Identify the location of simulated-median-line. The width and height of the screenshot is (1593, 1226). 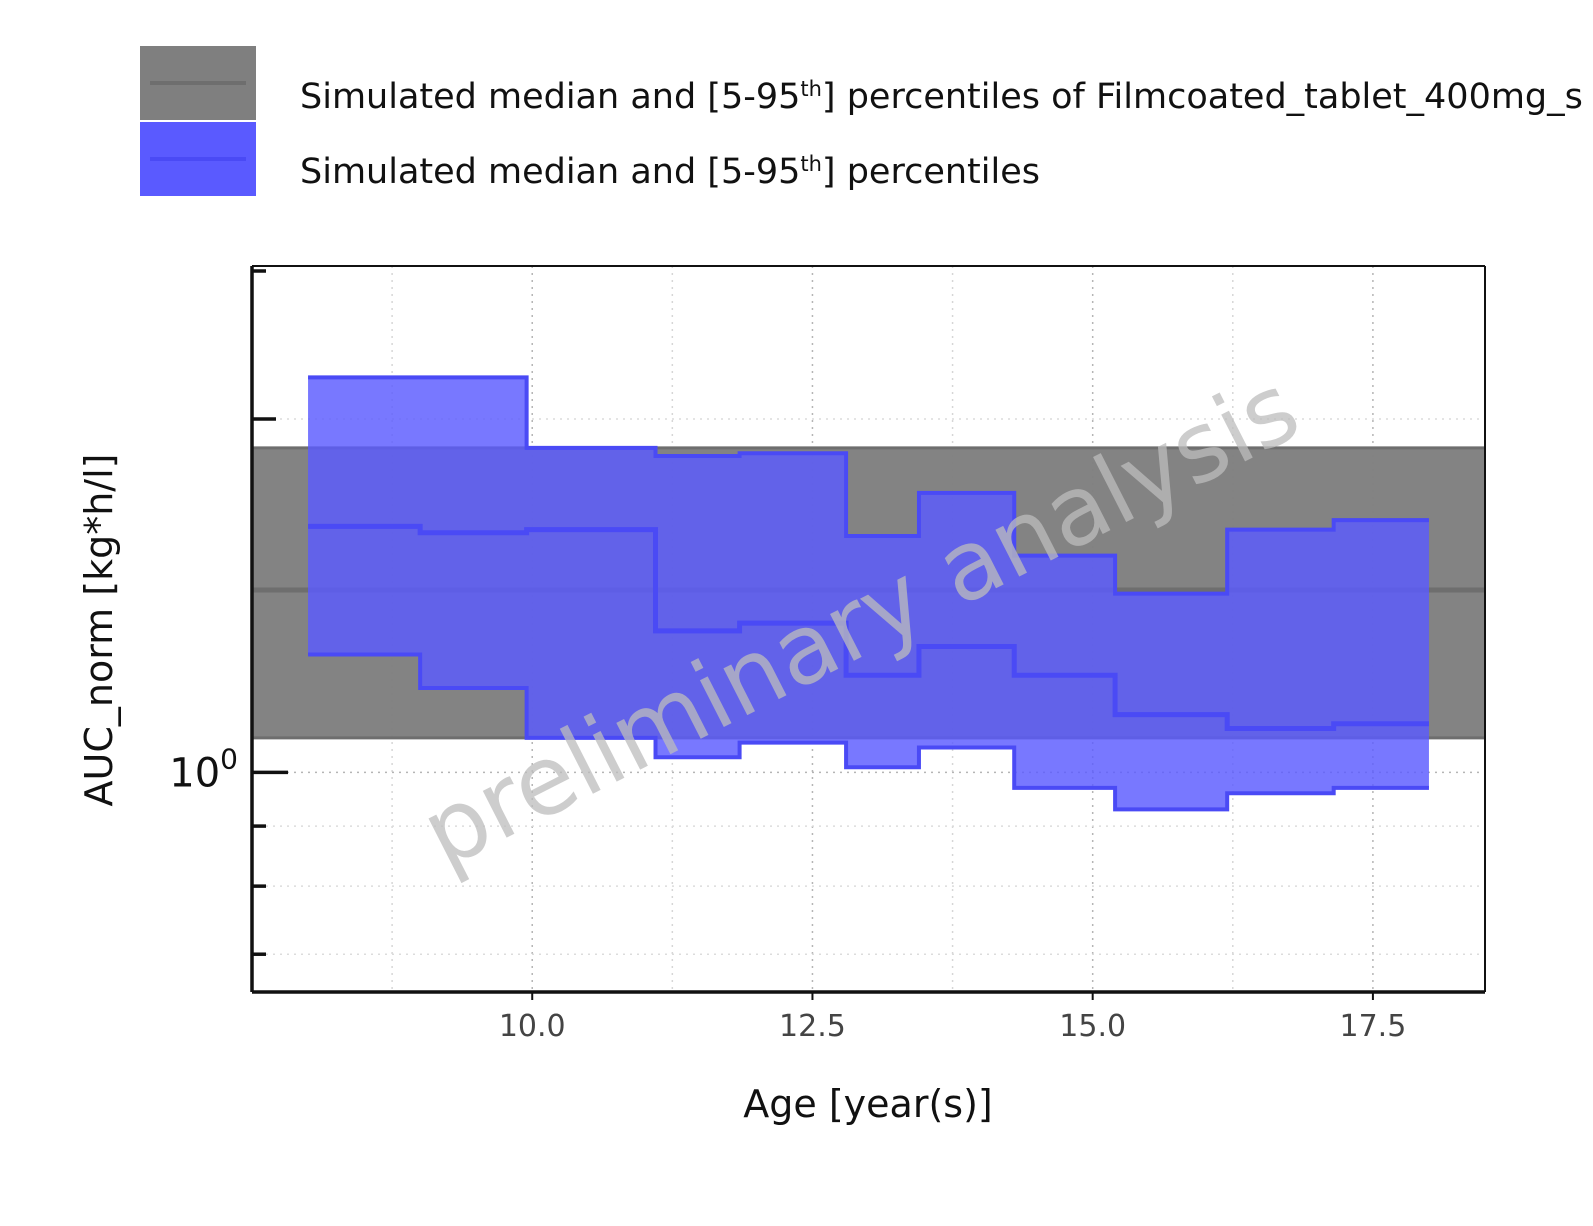
(868, 627).